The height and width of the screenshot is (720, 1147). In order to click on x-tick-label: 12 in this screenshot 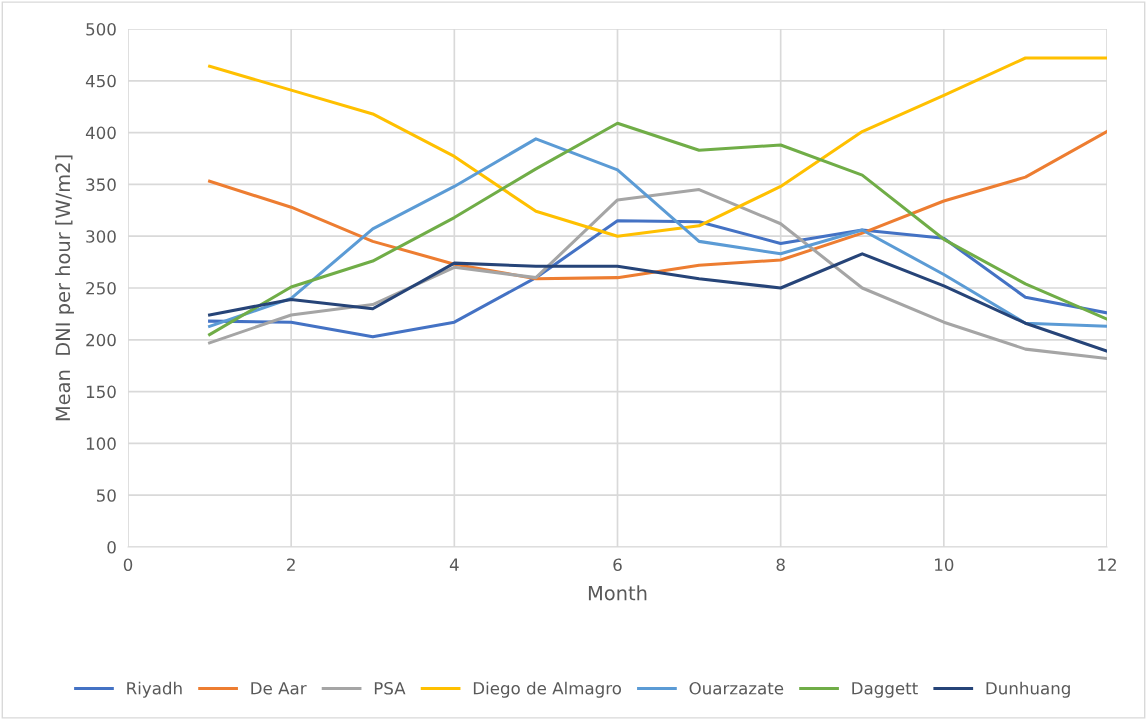, I will do `click(1107, 564)`.